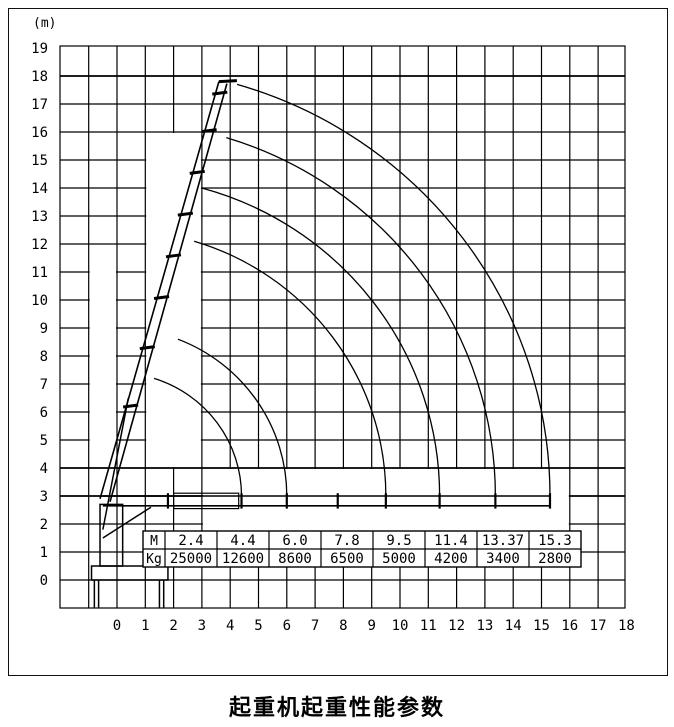 Image resolution: width=674 pixels, height=727 pixels. I want to click on y-tick-label: 18, so click(39, 77).